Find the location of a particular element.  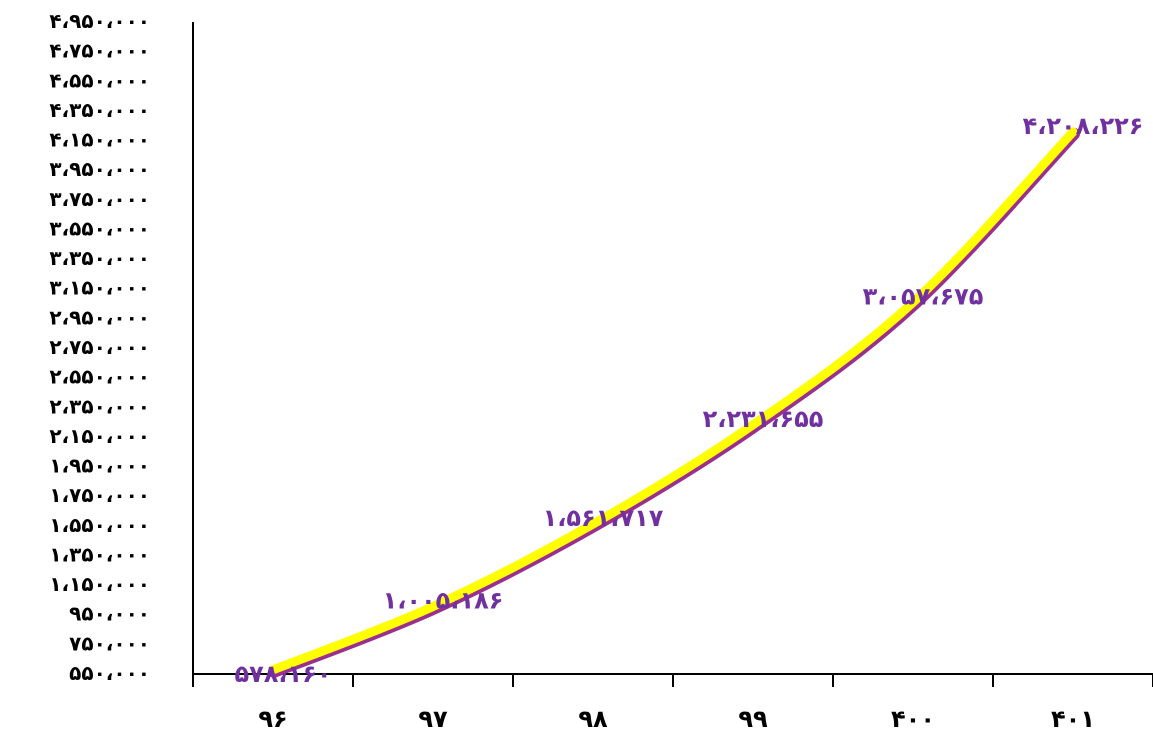

y-tick-label: ۳،۷۵۰،۰۰۰ is located at coordinates (99, 199).